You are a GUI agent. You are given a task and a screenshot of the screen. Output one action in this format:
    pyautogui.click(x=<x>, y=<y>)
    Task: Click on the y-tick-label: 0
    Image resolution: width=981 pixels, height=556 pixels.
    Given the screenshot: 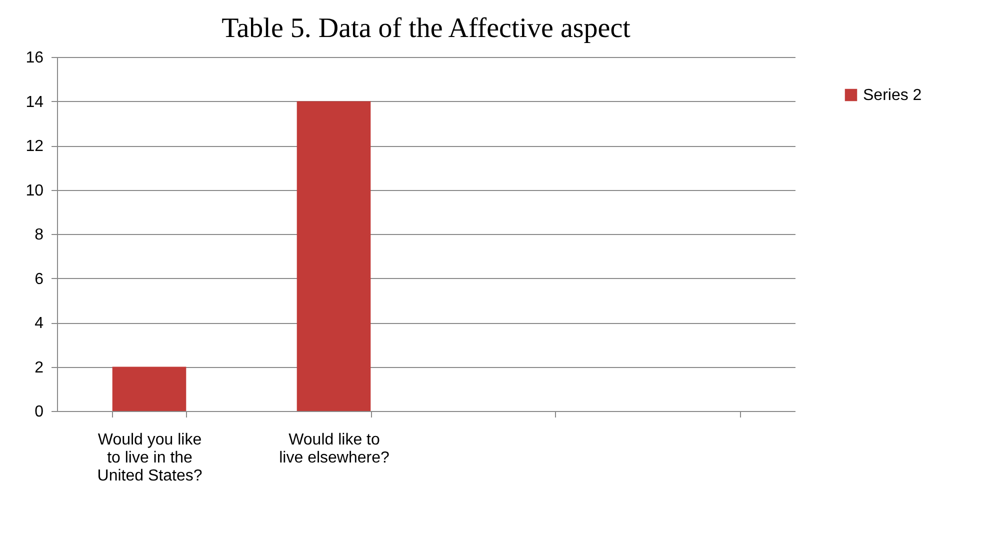 What is the action you would take?
    pyautogui.click(x=39, y=412)
    